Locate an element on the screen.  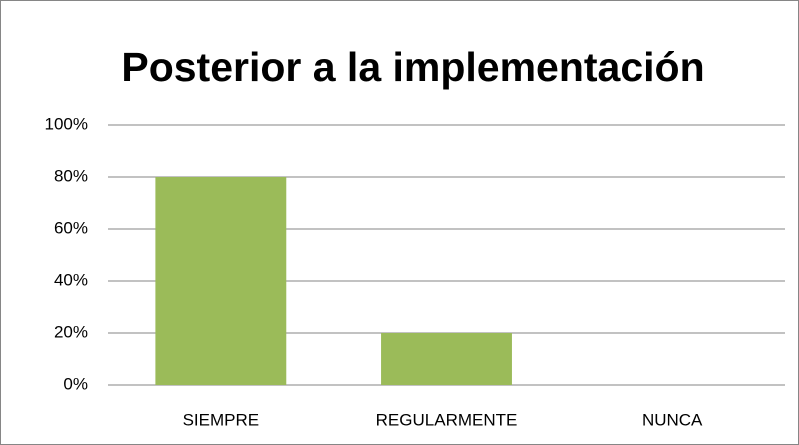
y-tick-label: 100% is located at coordinates (66, 123).